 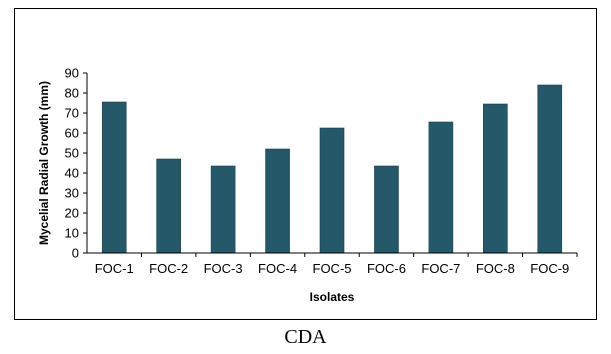 What do you see at coordinates (332, 297) in the screenshot?
I see `x-axis-title: Isolates` at bounding box center [332, 297].